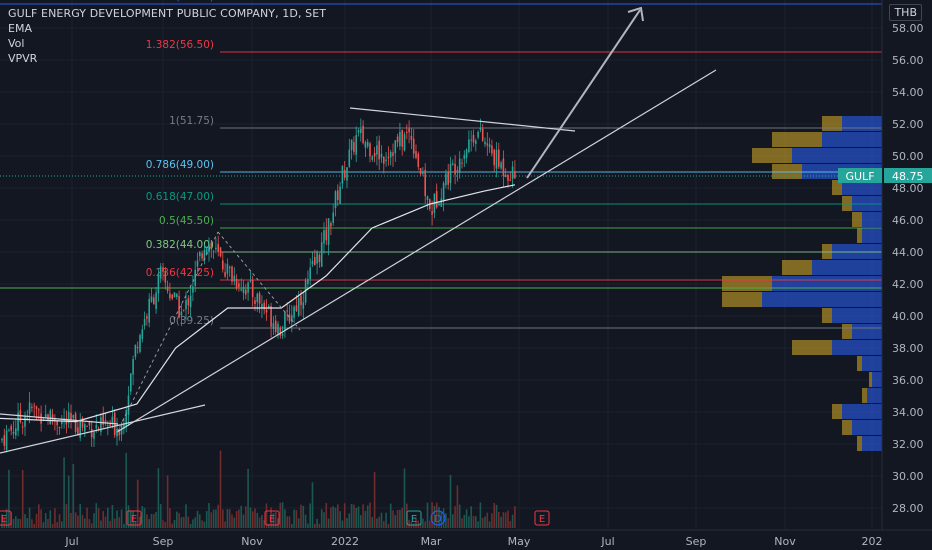 The height and width of the screenshot is (550, 932). Describe the element at coordinates (180, 45) in the screenshot. I see `fib-label: 1.382(56.50)` at that location.